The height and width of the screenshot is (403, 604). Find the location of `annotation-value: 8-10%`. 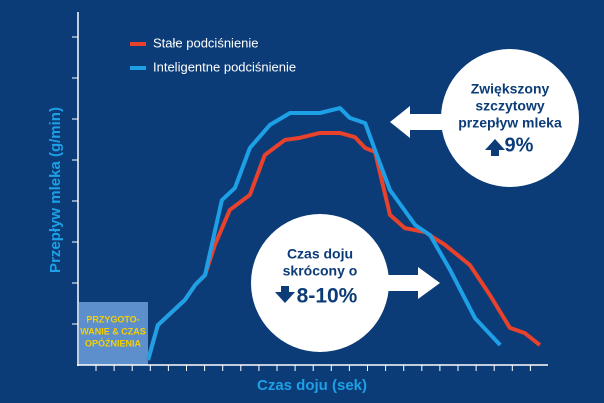

annotation-value: 8-10% is located at coordinates (327, 296).